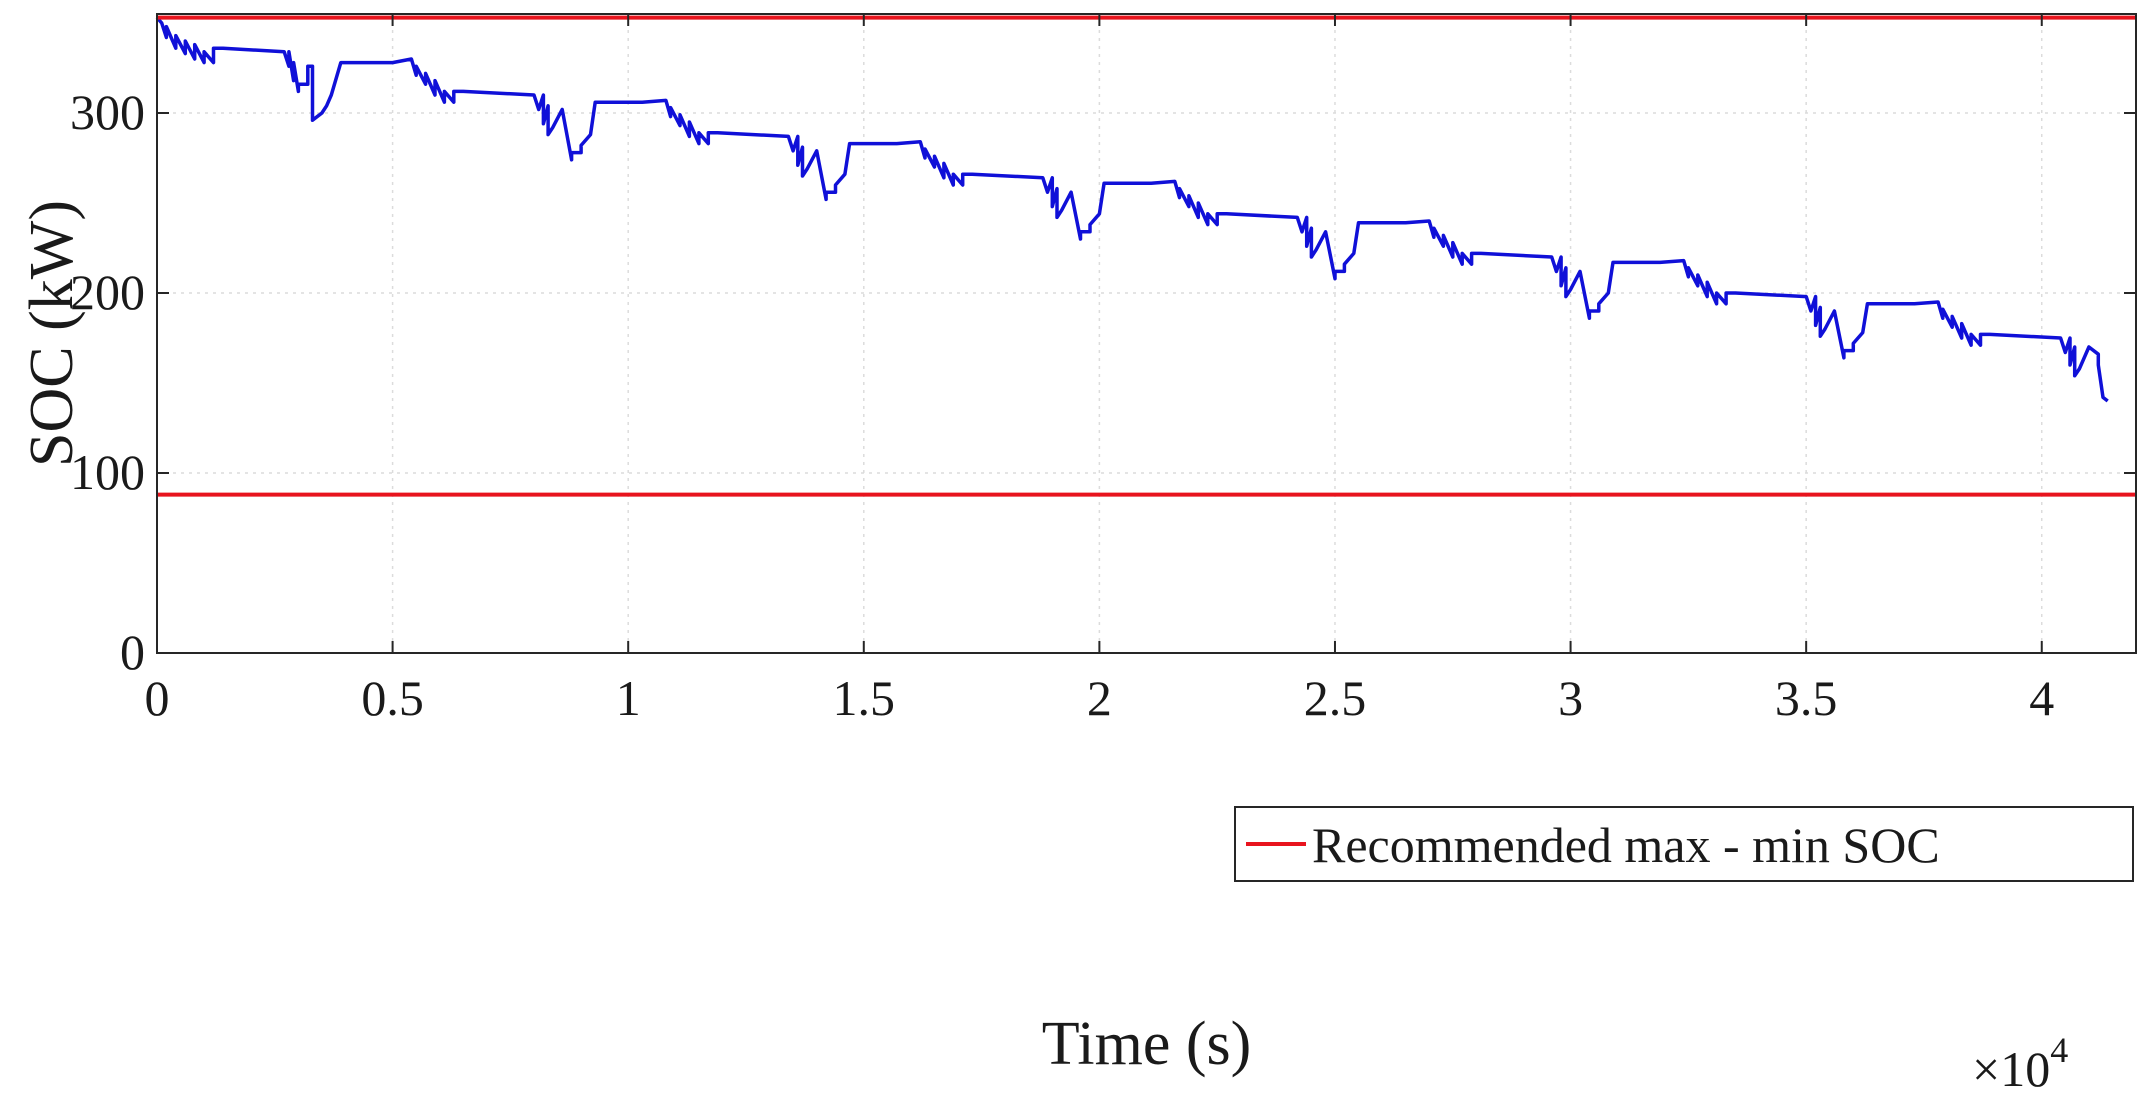  I want to click on x-axis-multiplier-base: ×10, so click(2011, 1068).